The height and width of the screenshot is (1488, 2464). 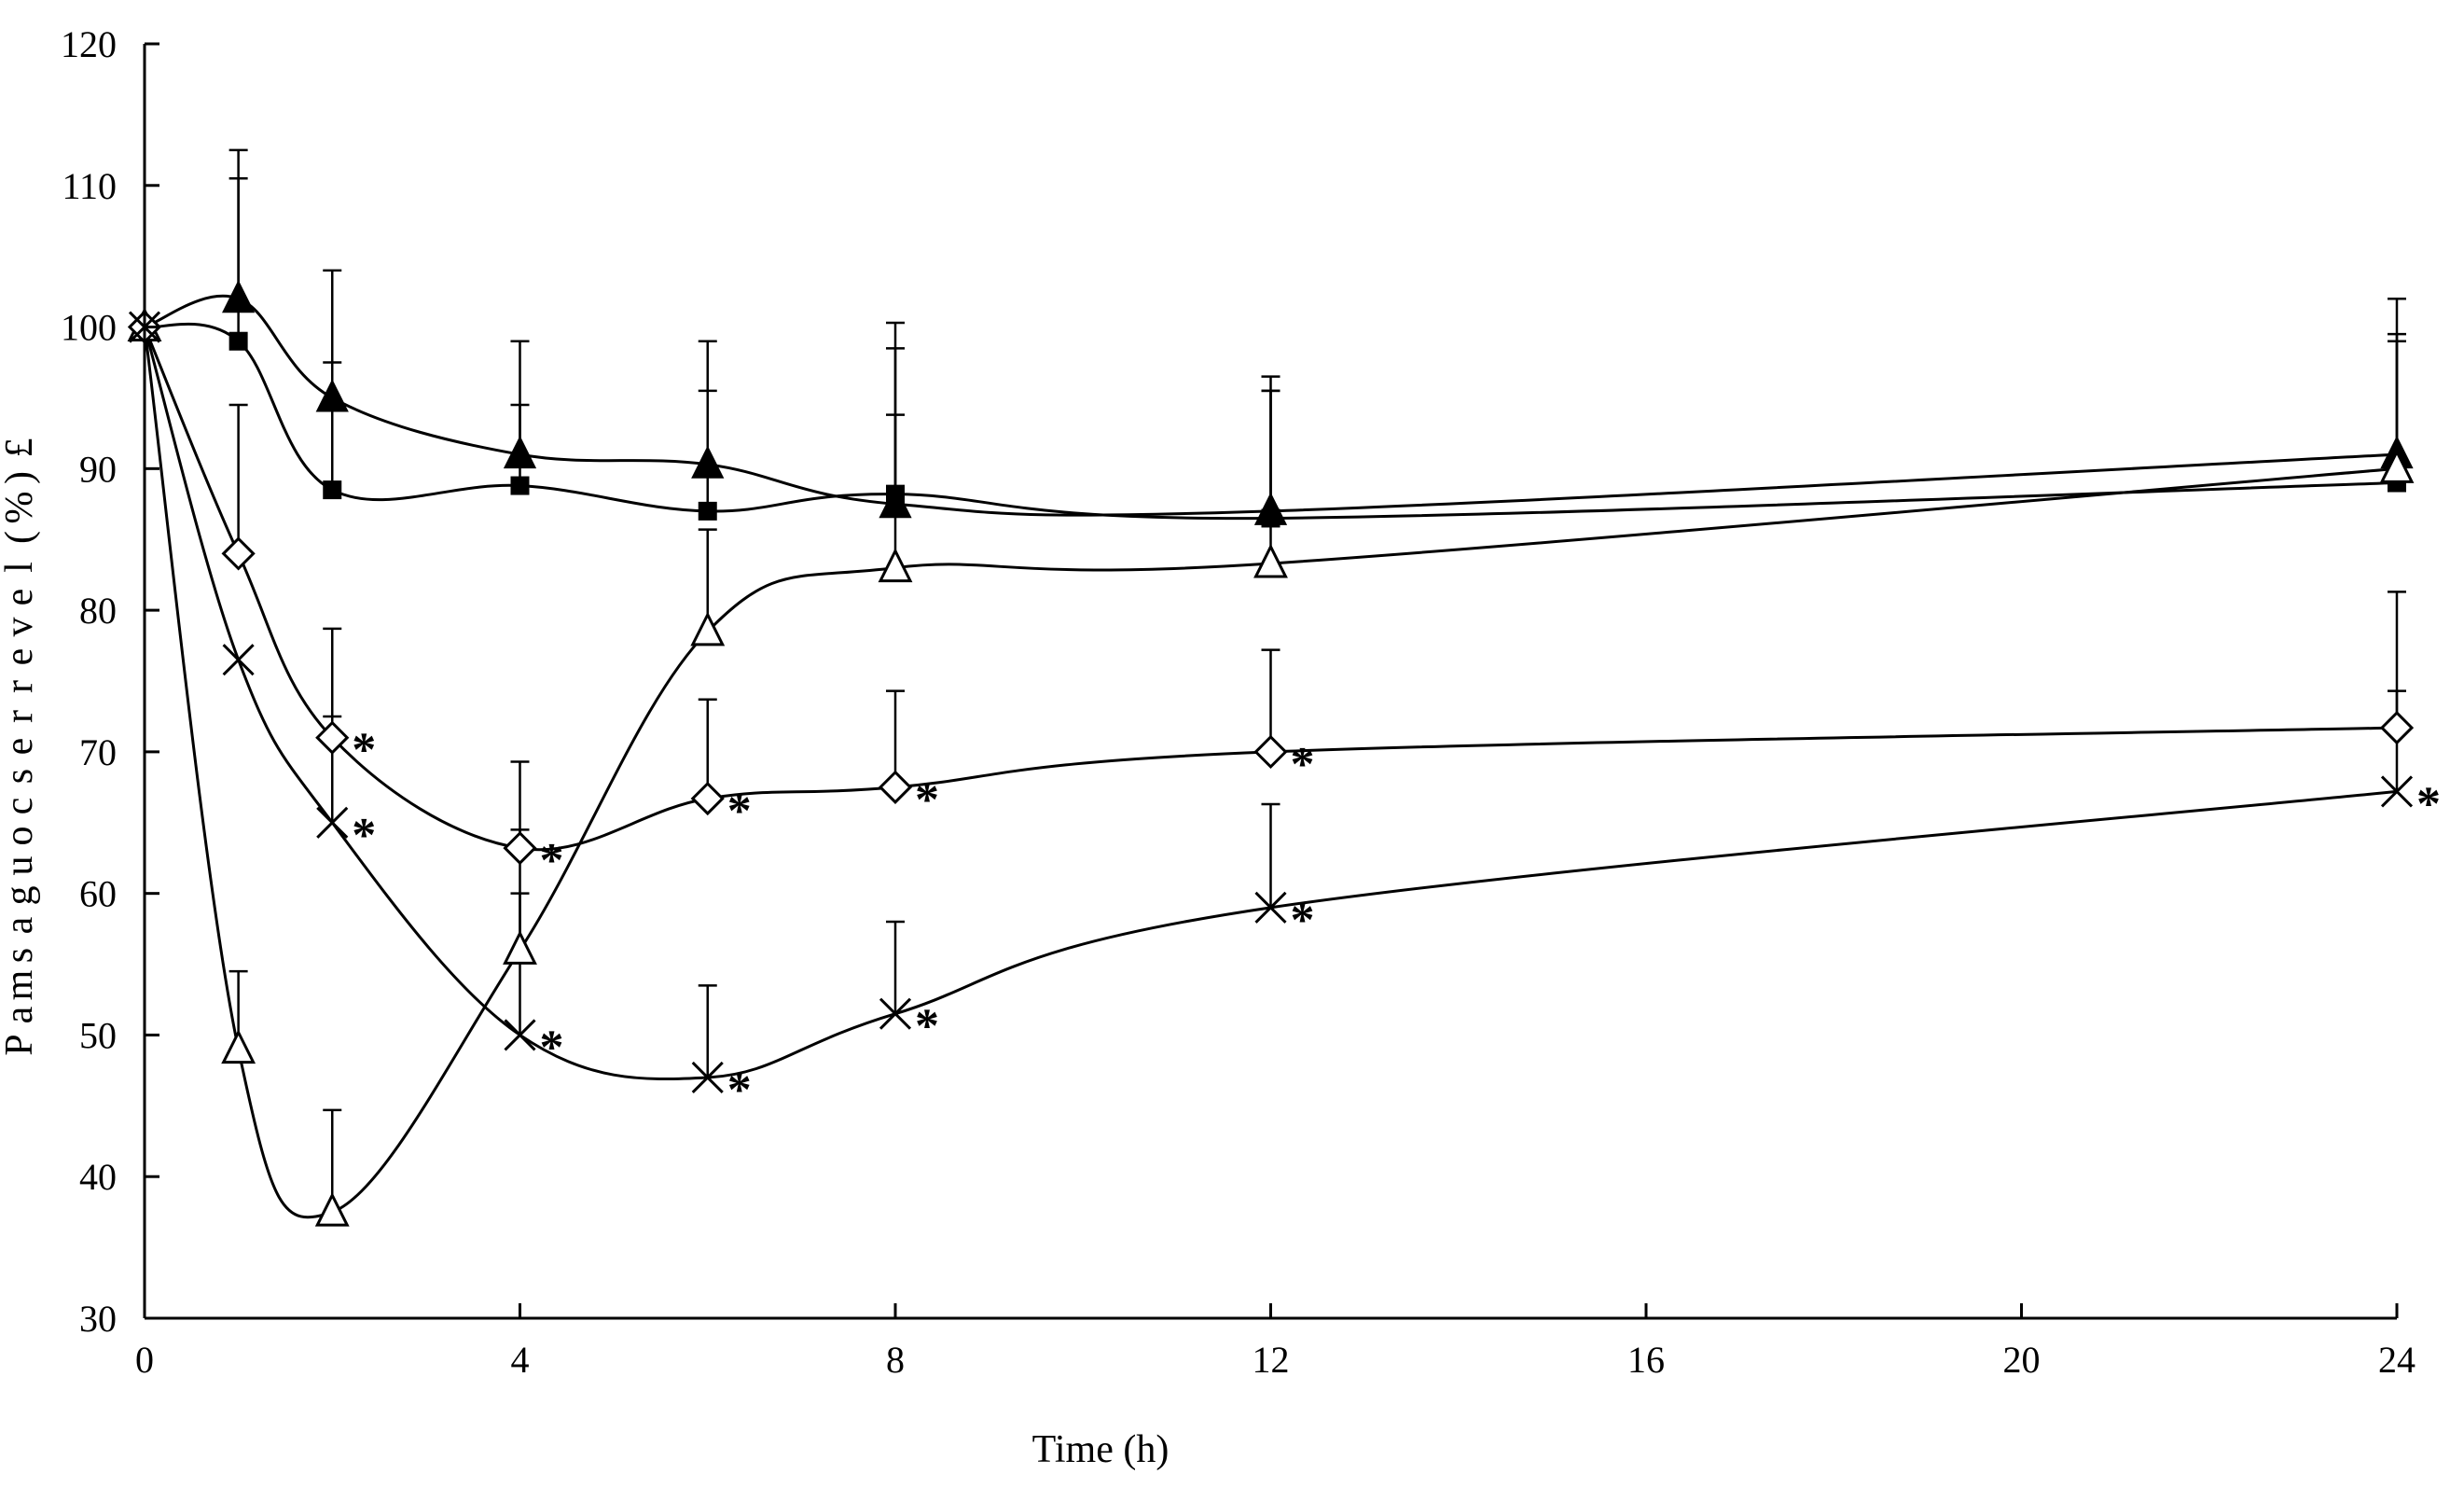 I want to click on y-axis-title-glyph-2: m, so click(x=20, y=985).